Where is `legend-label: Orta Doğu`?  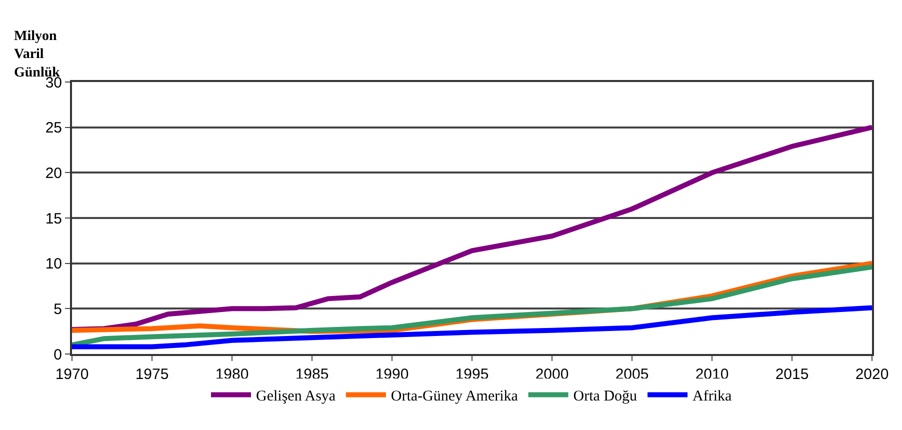
legend-label: Orta Doğu is located at coordinates (605, 396).